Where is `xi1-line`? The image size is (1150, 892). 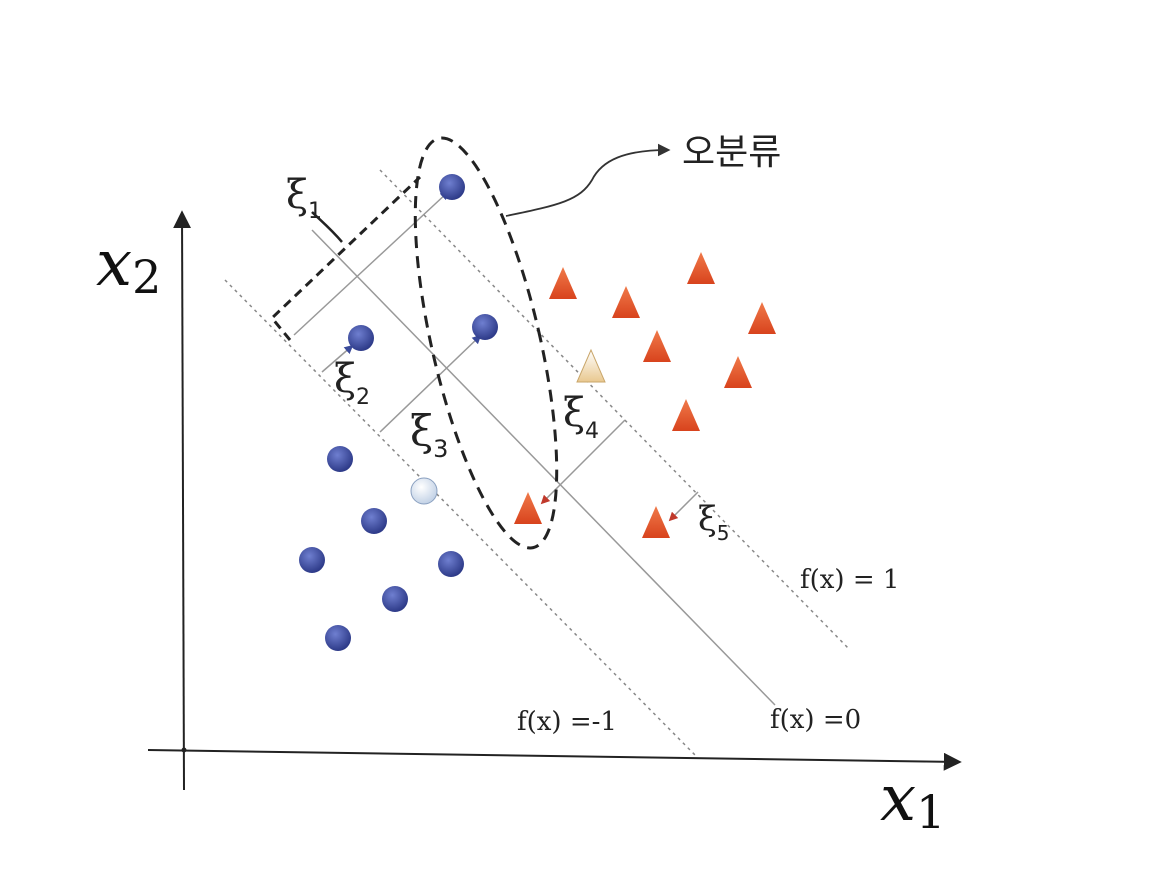
xi1-line is located at coordinates (371, 263).